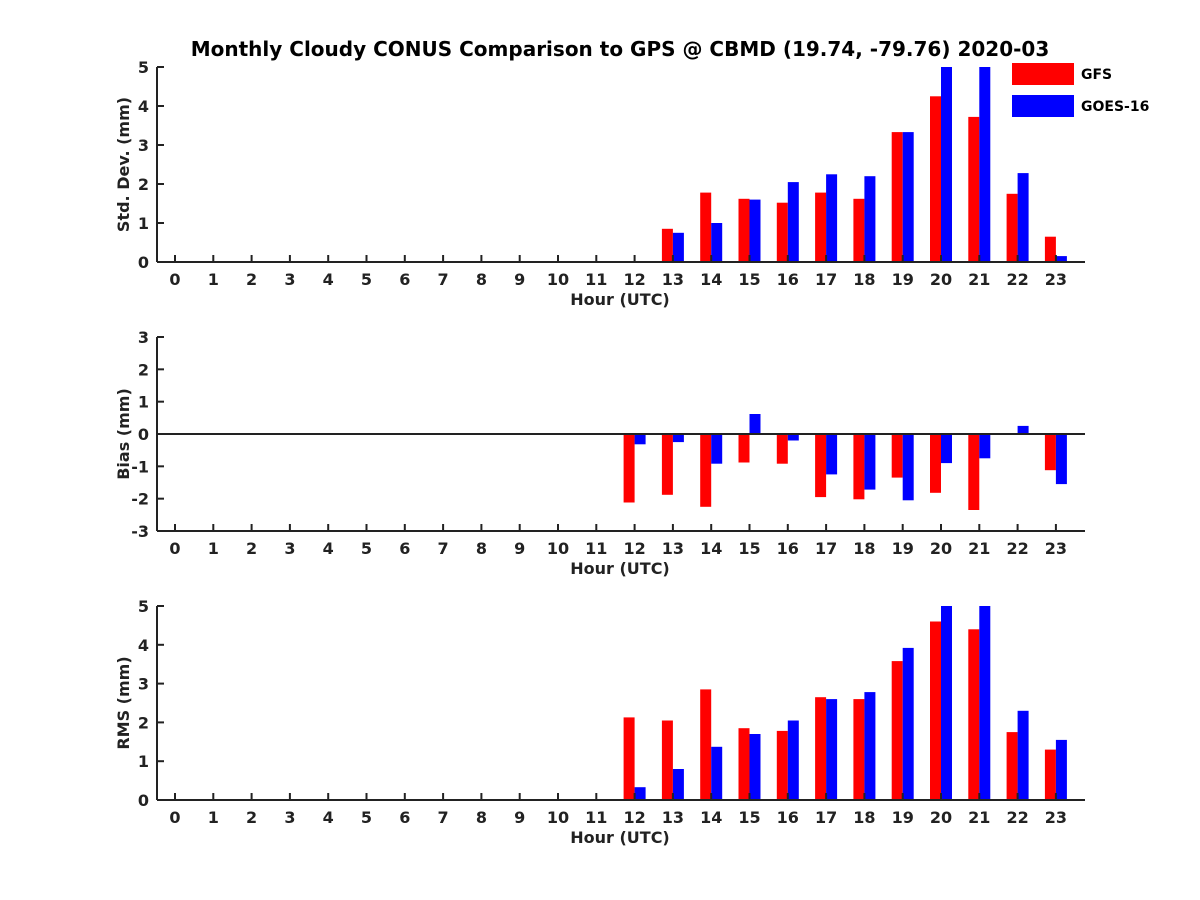 This screenshot has width=1200, height=900. What do you see at coordinates (1096, 75) in the screenshot?
I see `legend-label-gfs: GFS` at bounding box center [1096, 75].